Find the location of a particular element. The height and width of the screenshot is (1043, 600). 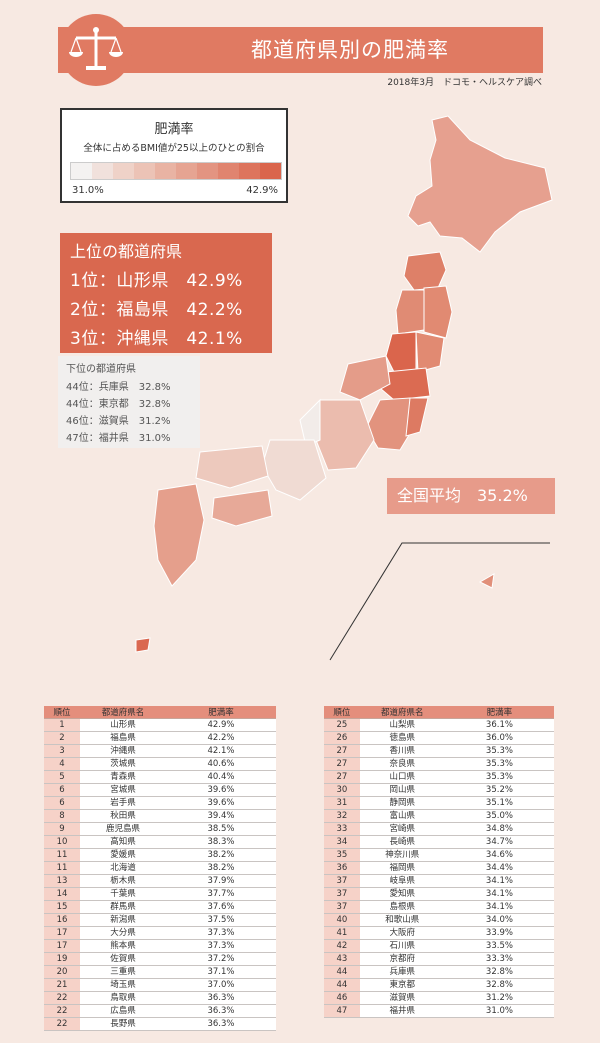

legend-color-scale is located at coordinates (176, 171).